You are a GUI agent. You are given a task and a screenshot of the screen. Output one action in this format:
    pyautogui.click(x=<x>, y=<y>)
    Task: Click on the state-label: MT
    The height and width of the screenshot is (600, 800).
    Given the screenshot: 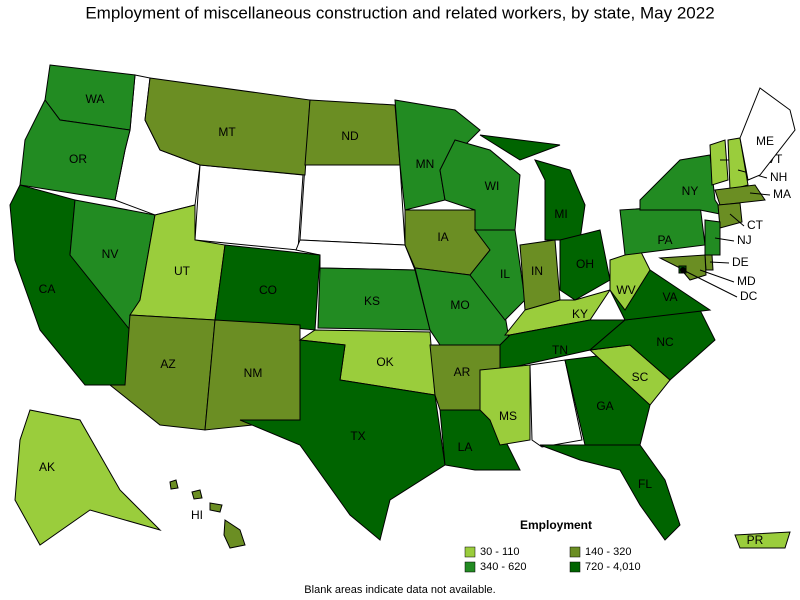 What is the action you would take?
    pyautogui.click(x=227, y=132)
    